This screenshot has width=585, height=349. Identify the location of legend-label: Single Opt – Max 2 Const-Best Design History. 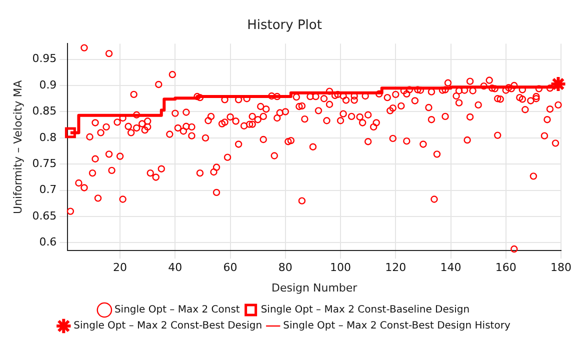
(396, 326).